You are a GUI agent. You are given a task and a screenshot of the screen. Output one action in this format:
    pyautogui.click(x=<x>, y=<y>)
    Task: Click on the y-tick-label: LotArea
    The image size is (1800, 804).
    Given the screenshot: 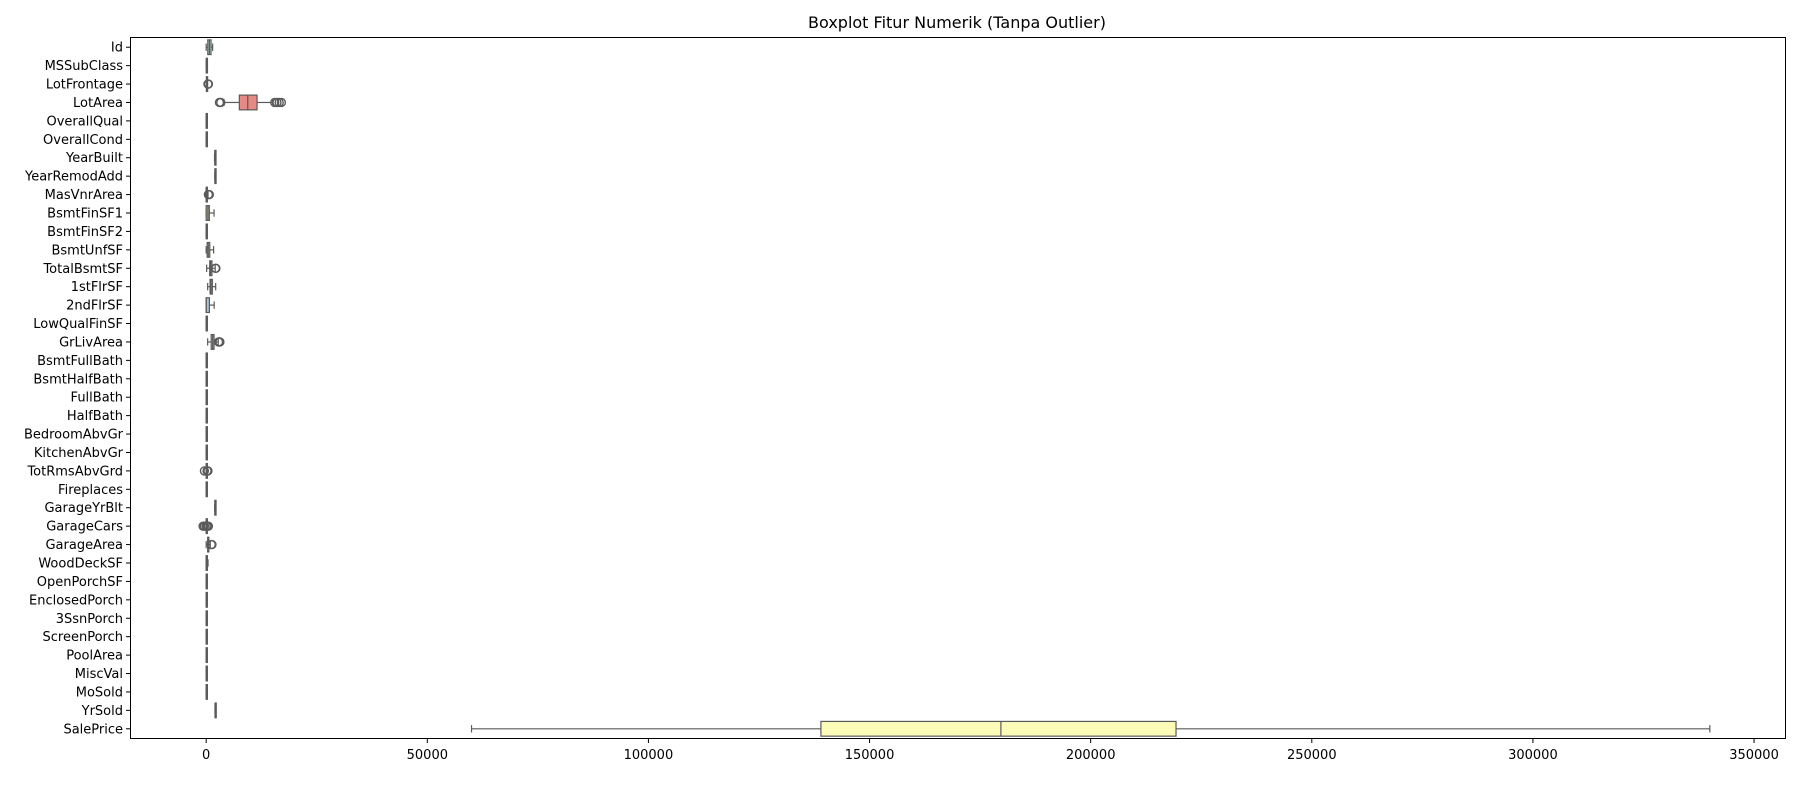 What is the action you would take?
    pyautogui.click(x=98, y=103)
    